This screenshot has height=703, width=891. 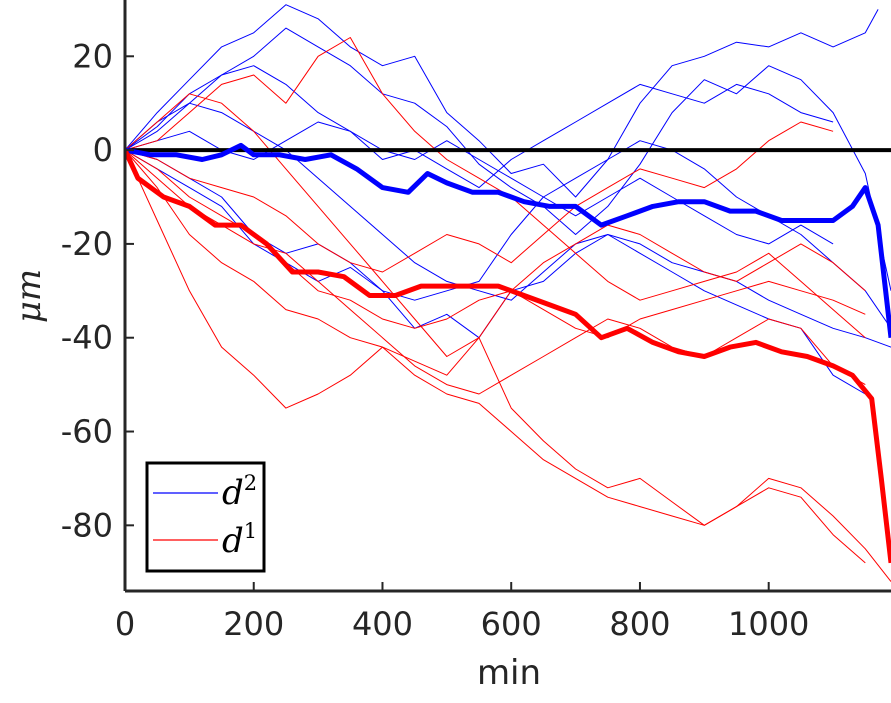 What do you see at coordinates (509, 673) in the screenshot?
I see `x-axis-label: min` at bounding box center [509, 673].